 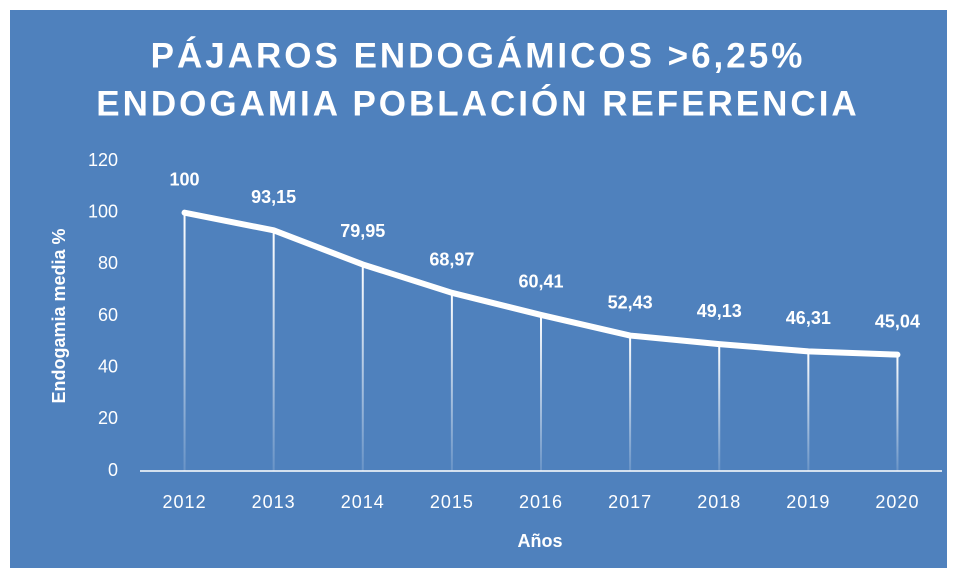 What do you see at coordinates (719, 502) in the screenshot?
I see `x-tick-label: 2018` at bounding box center [719, 502].